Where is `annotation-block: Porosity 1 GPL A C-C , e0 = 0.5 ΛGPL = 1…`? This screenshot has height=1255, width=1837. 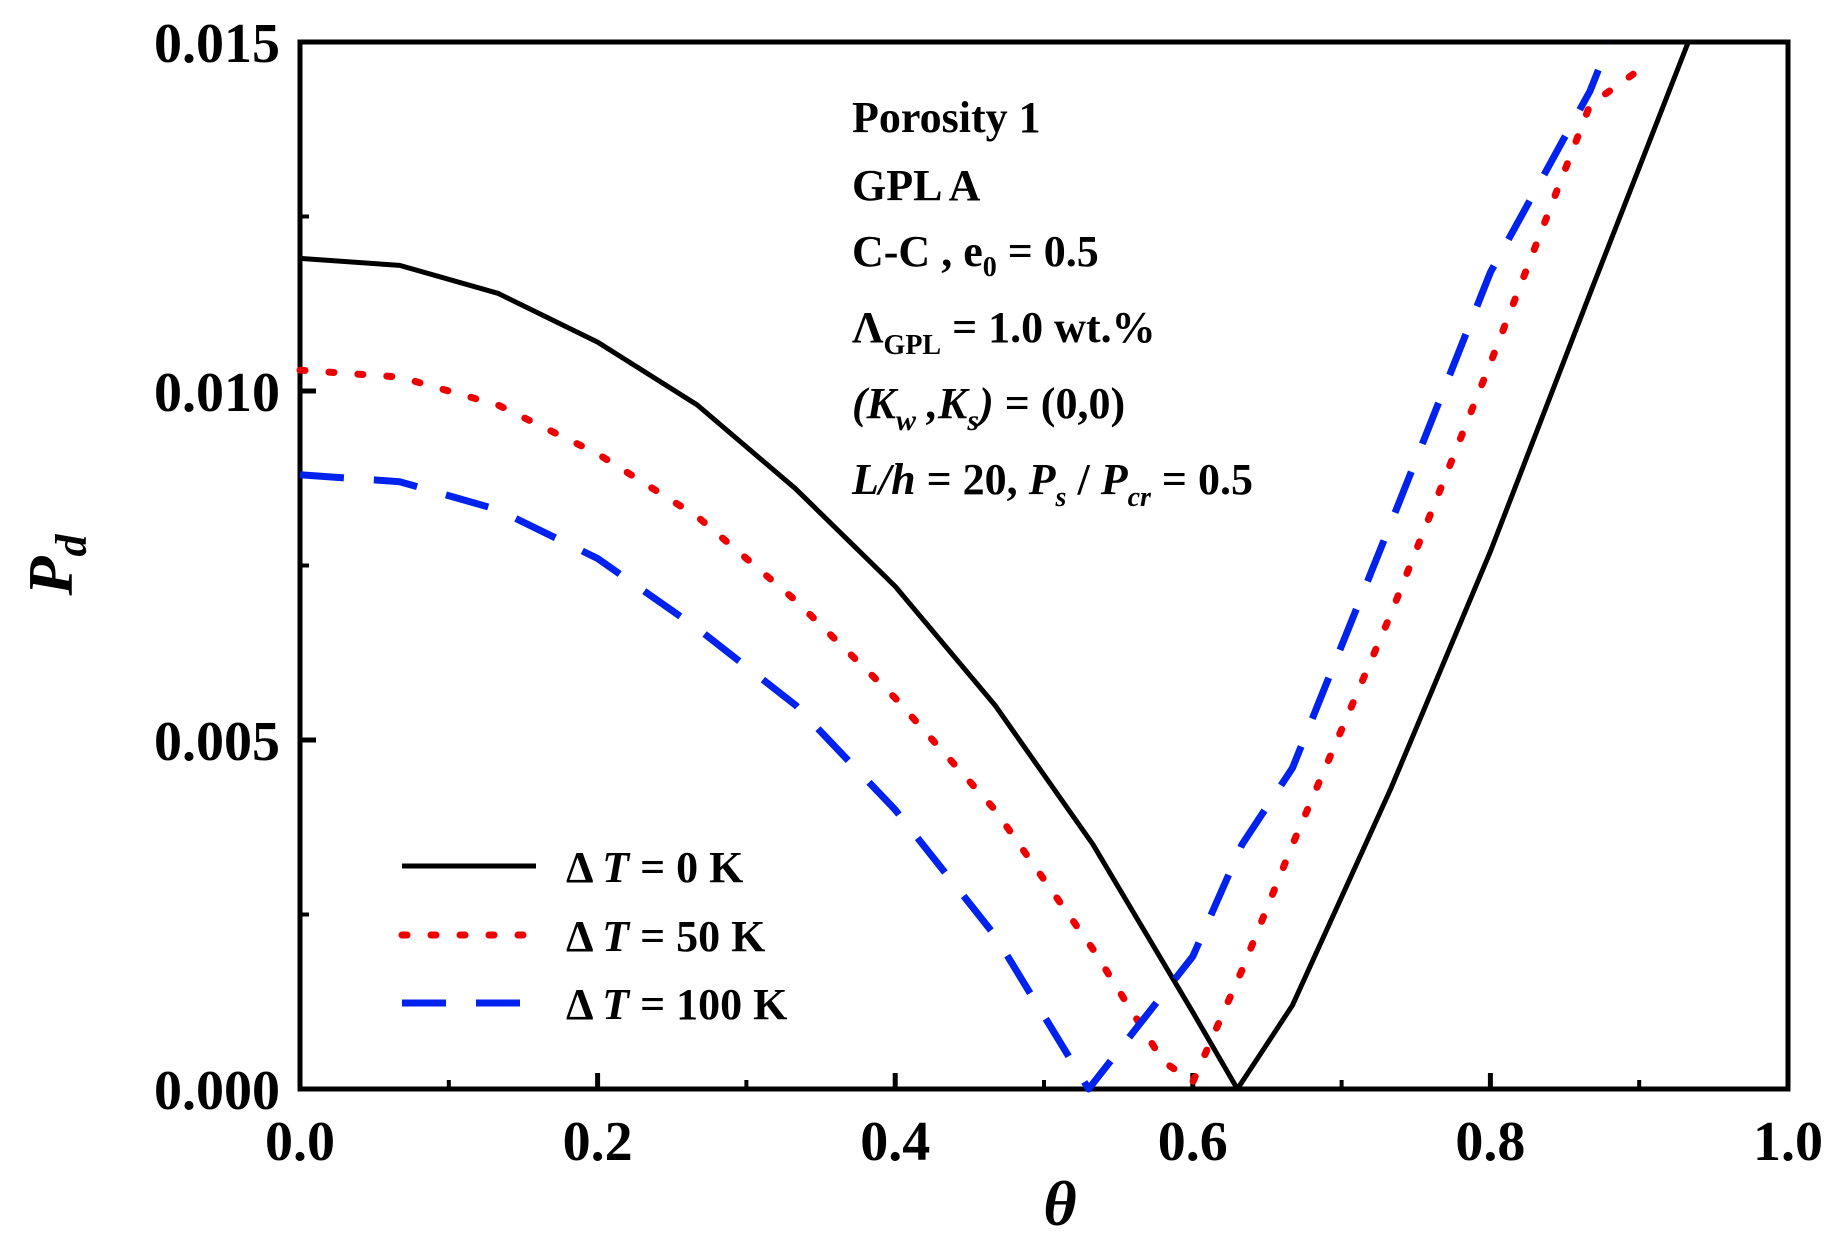
annotation-block: Porosity 1 GPL A C-C , e0 = 0.5 ΛGPL = 1… is located at coordinates (1052, 303).